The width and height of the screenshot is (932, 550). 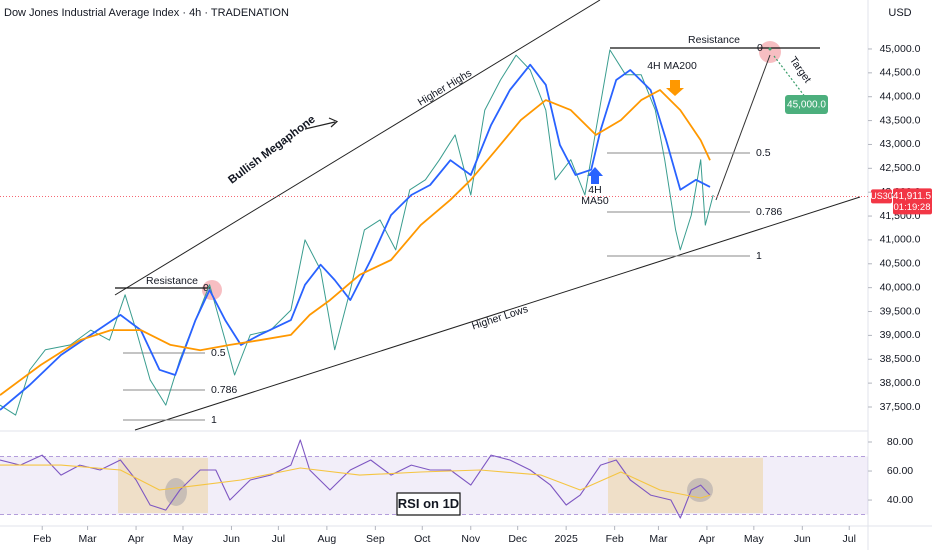 What do you see at coordinates (790, 77) in the screenshot?
I see `target-line` at bounding box center [790, 77].